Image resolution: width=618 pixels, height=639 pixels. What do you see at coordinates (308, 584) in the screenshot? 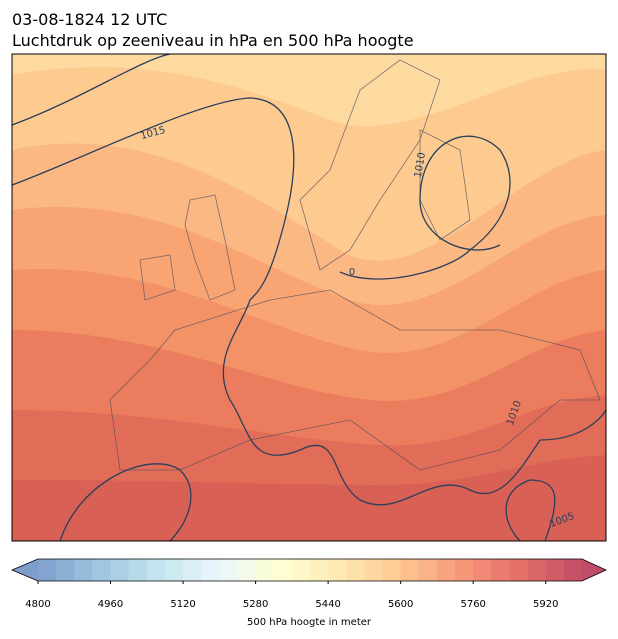
I see `colorbar: 4800 4960 5120 5280 5440 5600 5760 5920` at bounding box center [308, 584].